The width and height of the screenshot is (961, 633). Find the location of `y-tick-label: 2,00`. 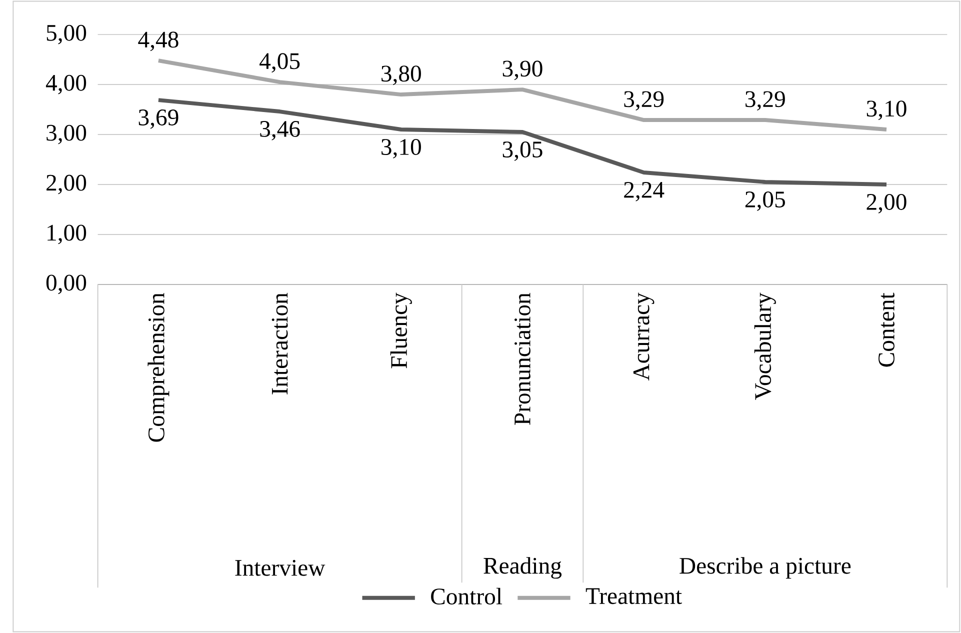

y-tick-label: 2,00 is located at coordinates (66, 184).